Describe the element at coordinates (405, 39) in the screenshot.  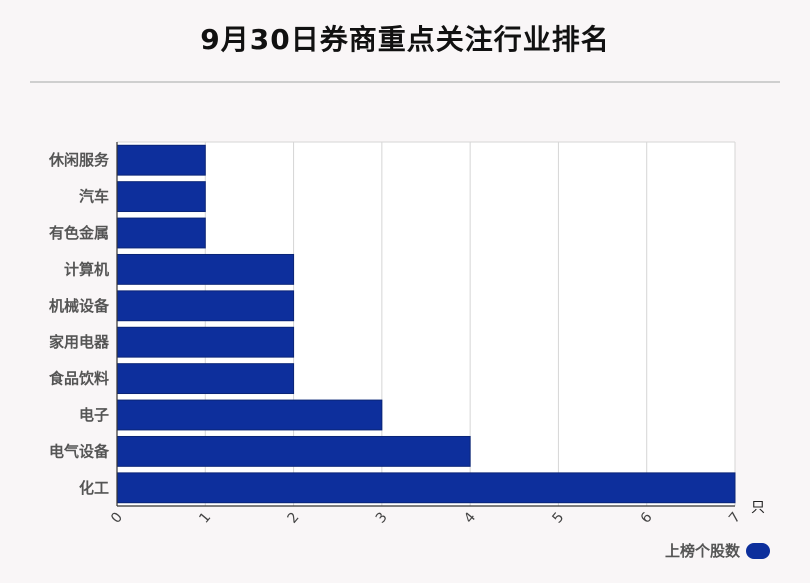
I see `chart-title: 9月30日券商重点关注行业排名` at that location.